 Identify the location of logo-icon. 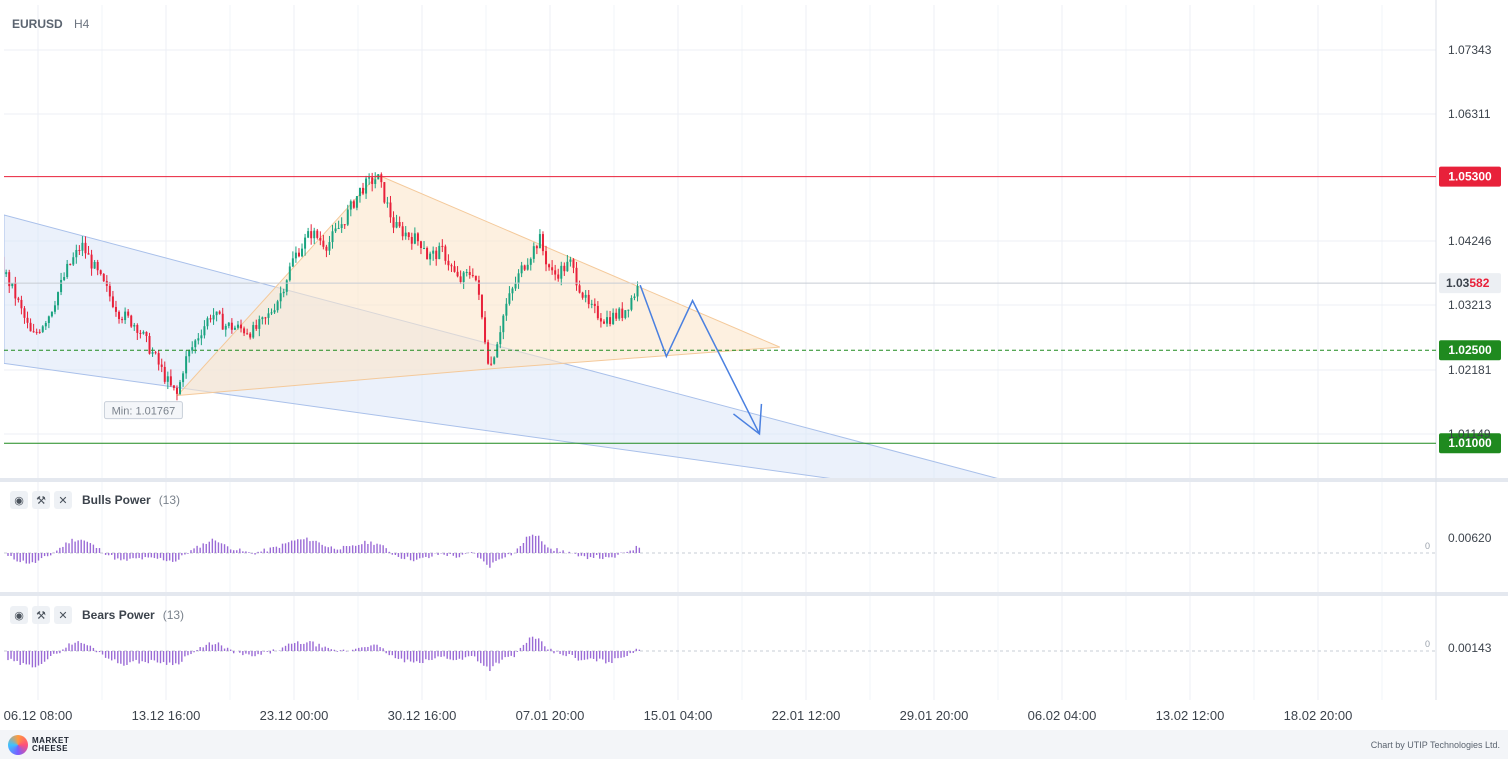
(18, 745).